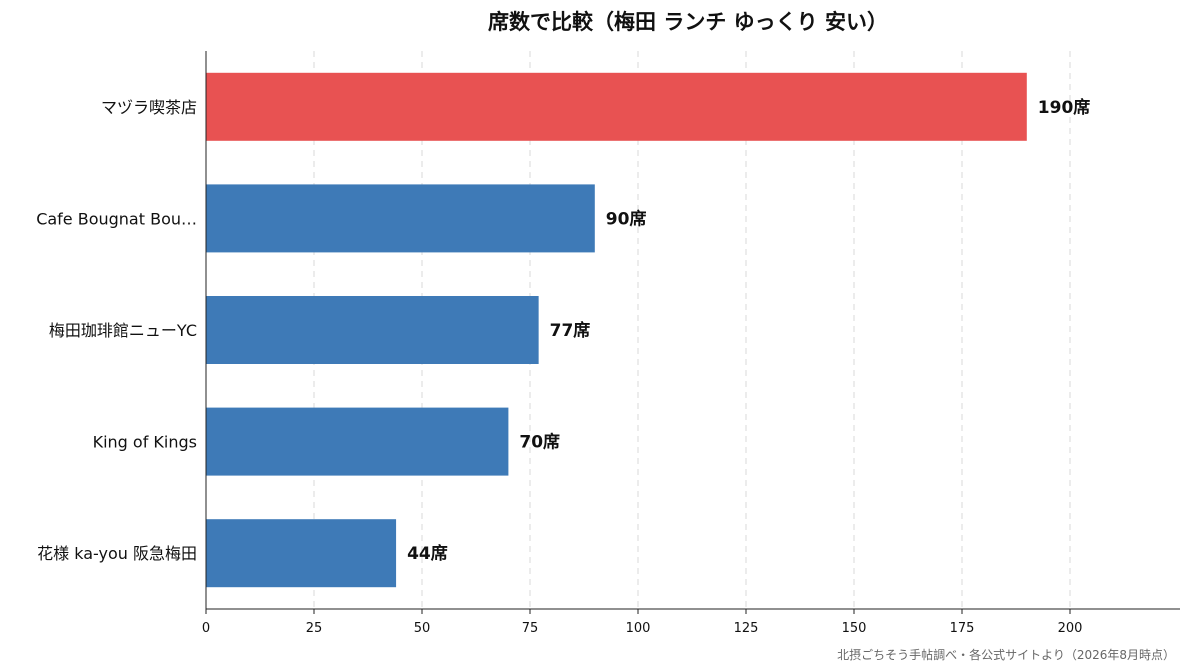 This screenshot has width=1193, height=672. I want to click on x-tick-label: 150, so click(854, 628).